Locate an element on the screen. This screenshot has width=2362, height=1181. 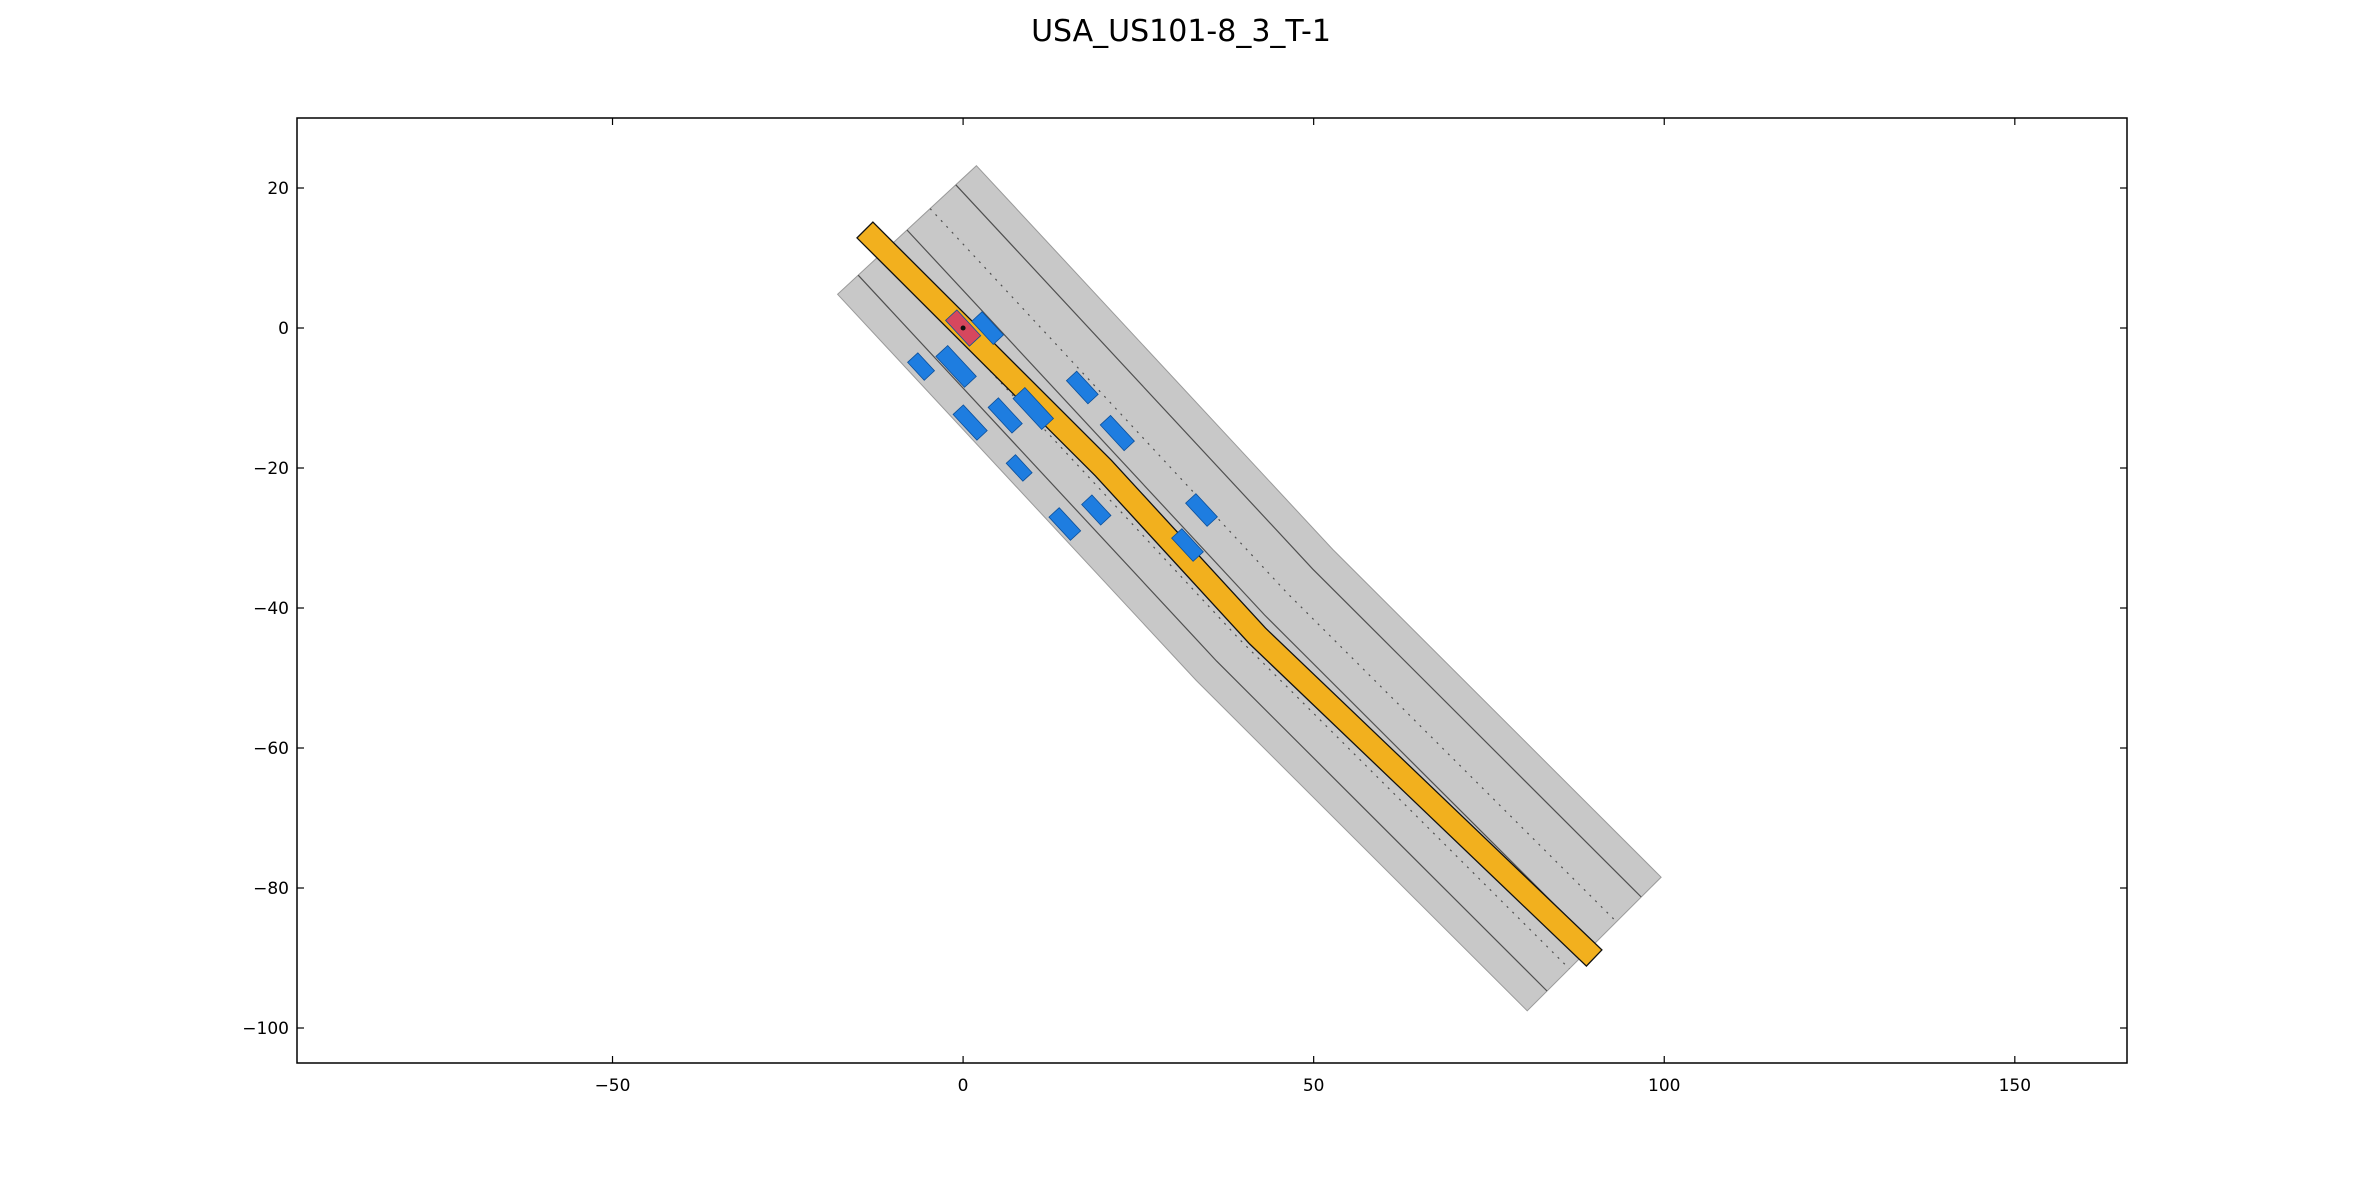
y-tick-label: −60 is located at coordinates (271, 749).